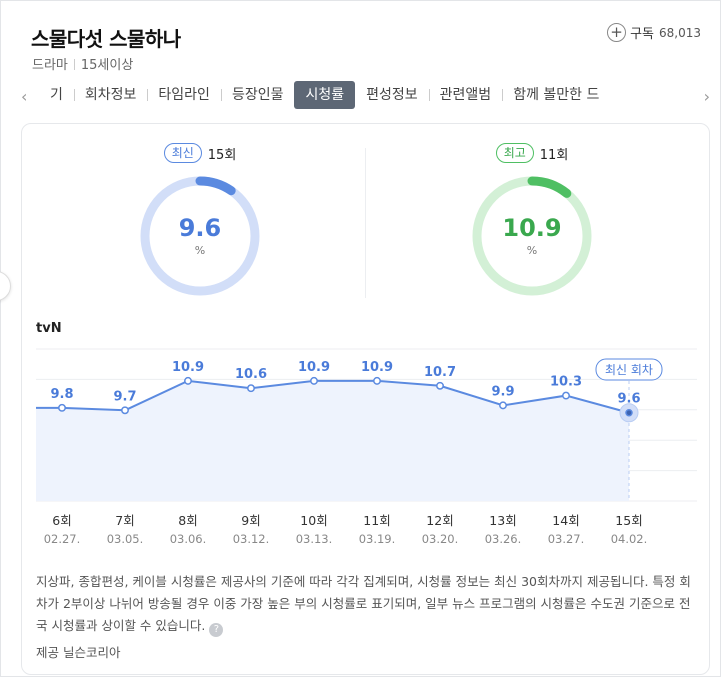 Image resolution: width=721 pixels, height=677 pixels. I want to click on data-label: 9.9, so click(502, 391).